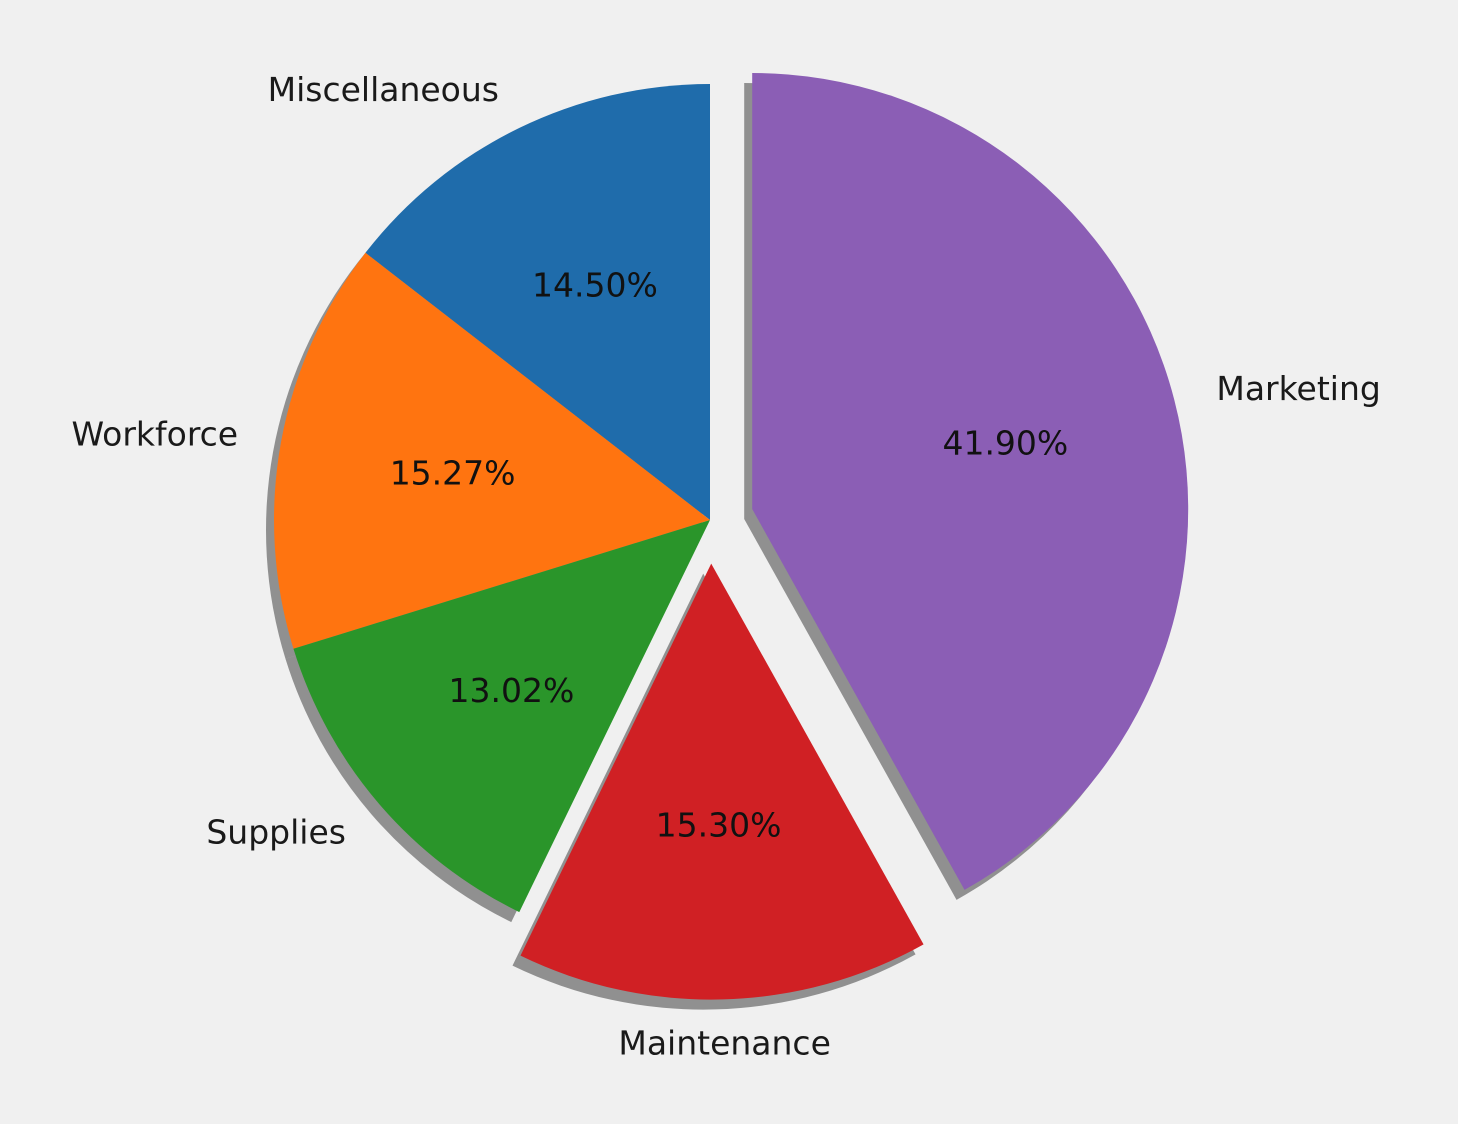 This screenshot has height=1124, width=1458. I want to click on percent-label-marketing: 41.90%, so click(1005, 443).